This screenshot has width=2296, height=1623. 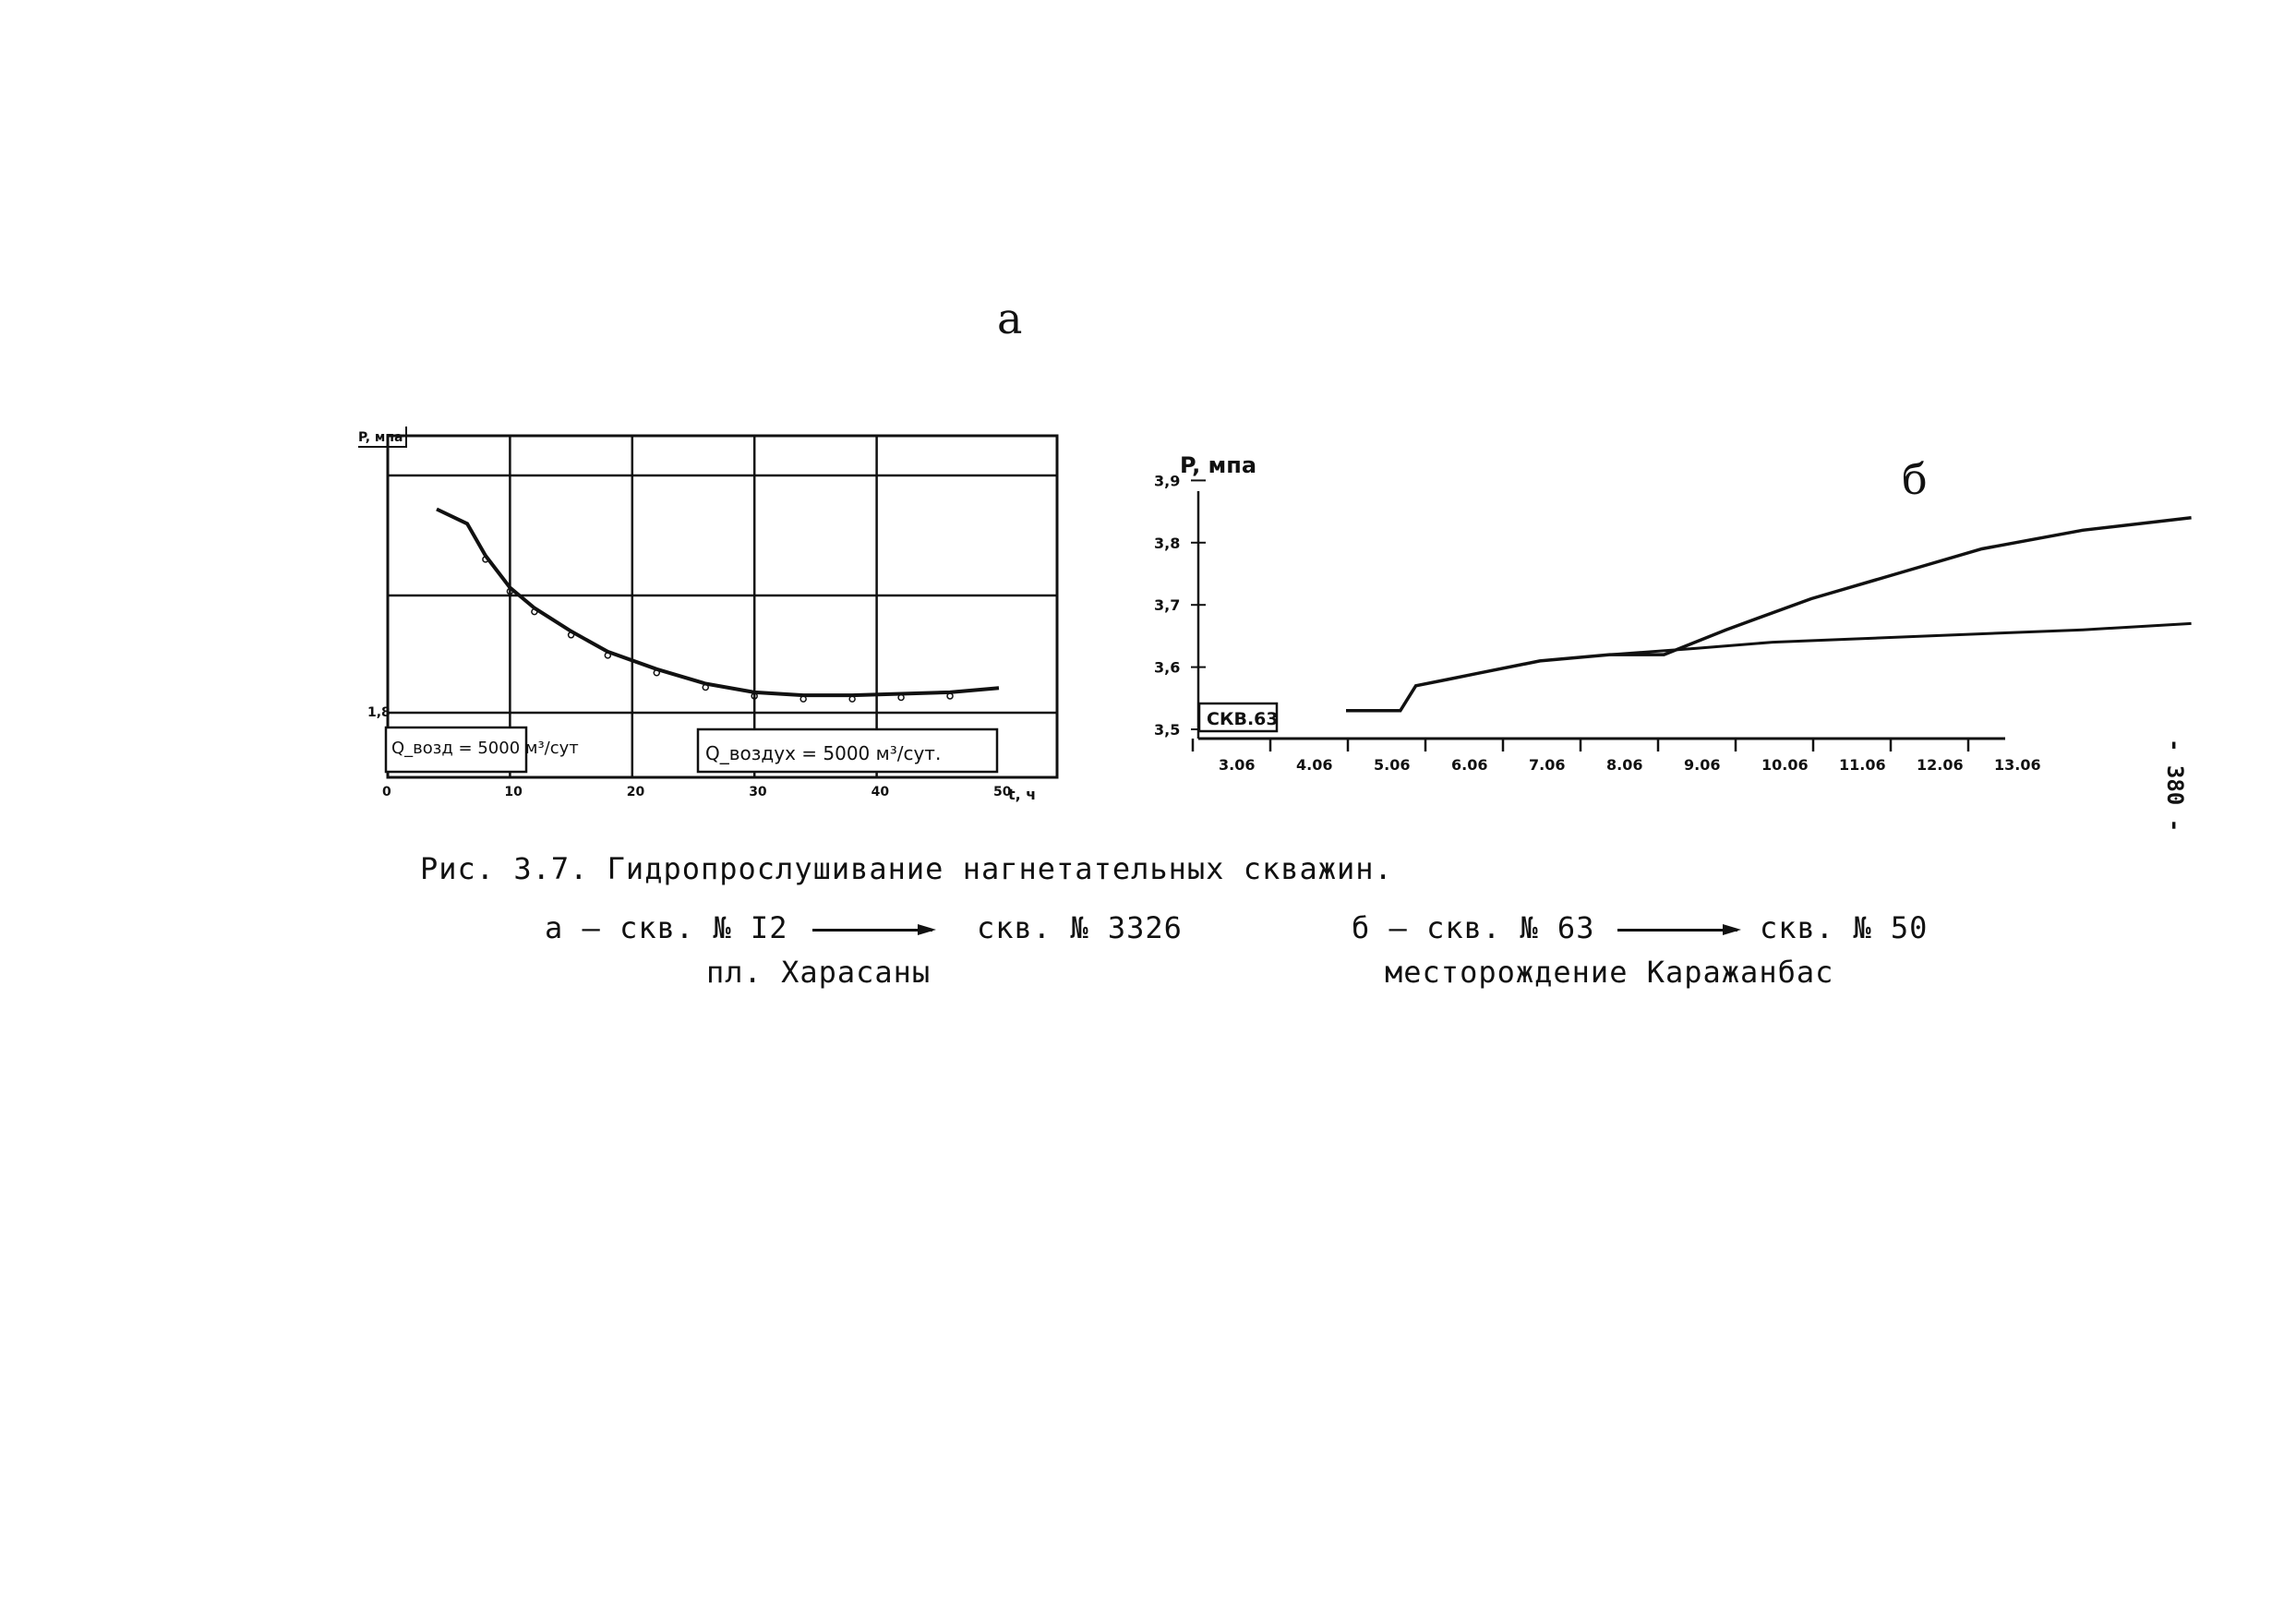 What do you see at coordinates (1609, 972) in the screenshot?
I see `caption-b-site: месторождение Каражанбас` at bounding box center [1609, 972].